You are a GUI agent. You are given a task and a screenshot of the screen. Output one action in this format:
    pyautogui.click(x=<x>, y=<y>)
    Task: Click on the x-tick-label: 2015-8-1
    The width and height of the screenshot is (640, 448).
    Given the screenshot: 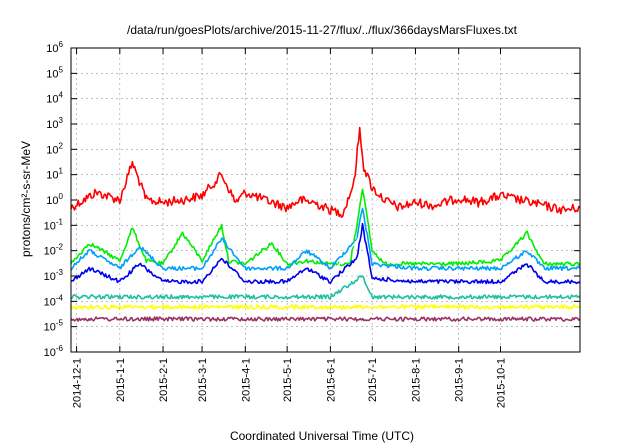 What is the action you would take?
    pyautogui.click(x=416, y=380)
    